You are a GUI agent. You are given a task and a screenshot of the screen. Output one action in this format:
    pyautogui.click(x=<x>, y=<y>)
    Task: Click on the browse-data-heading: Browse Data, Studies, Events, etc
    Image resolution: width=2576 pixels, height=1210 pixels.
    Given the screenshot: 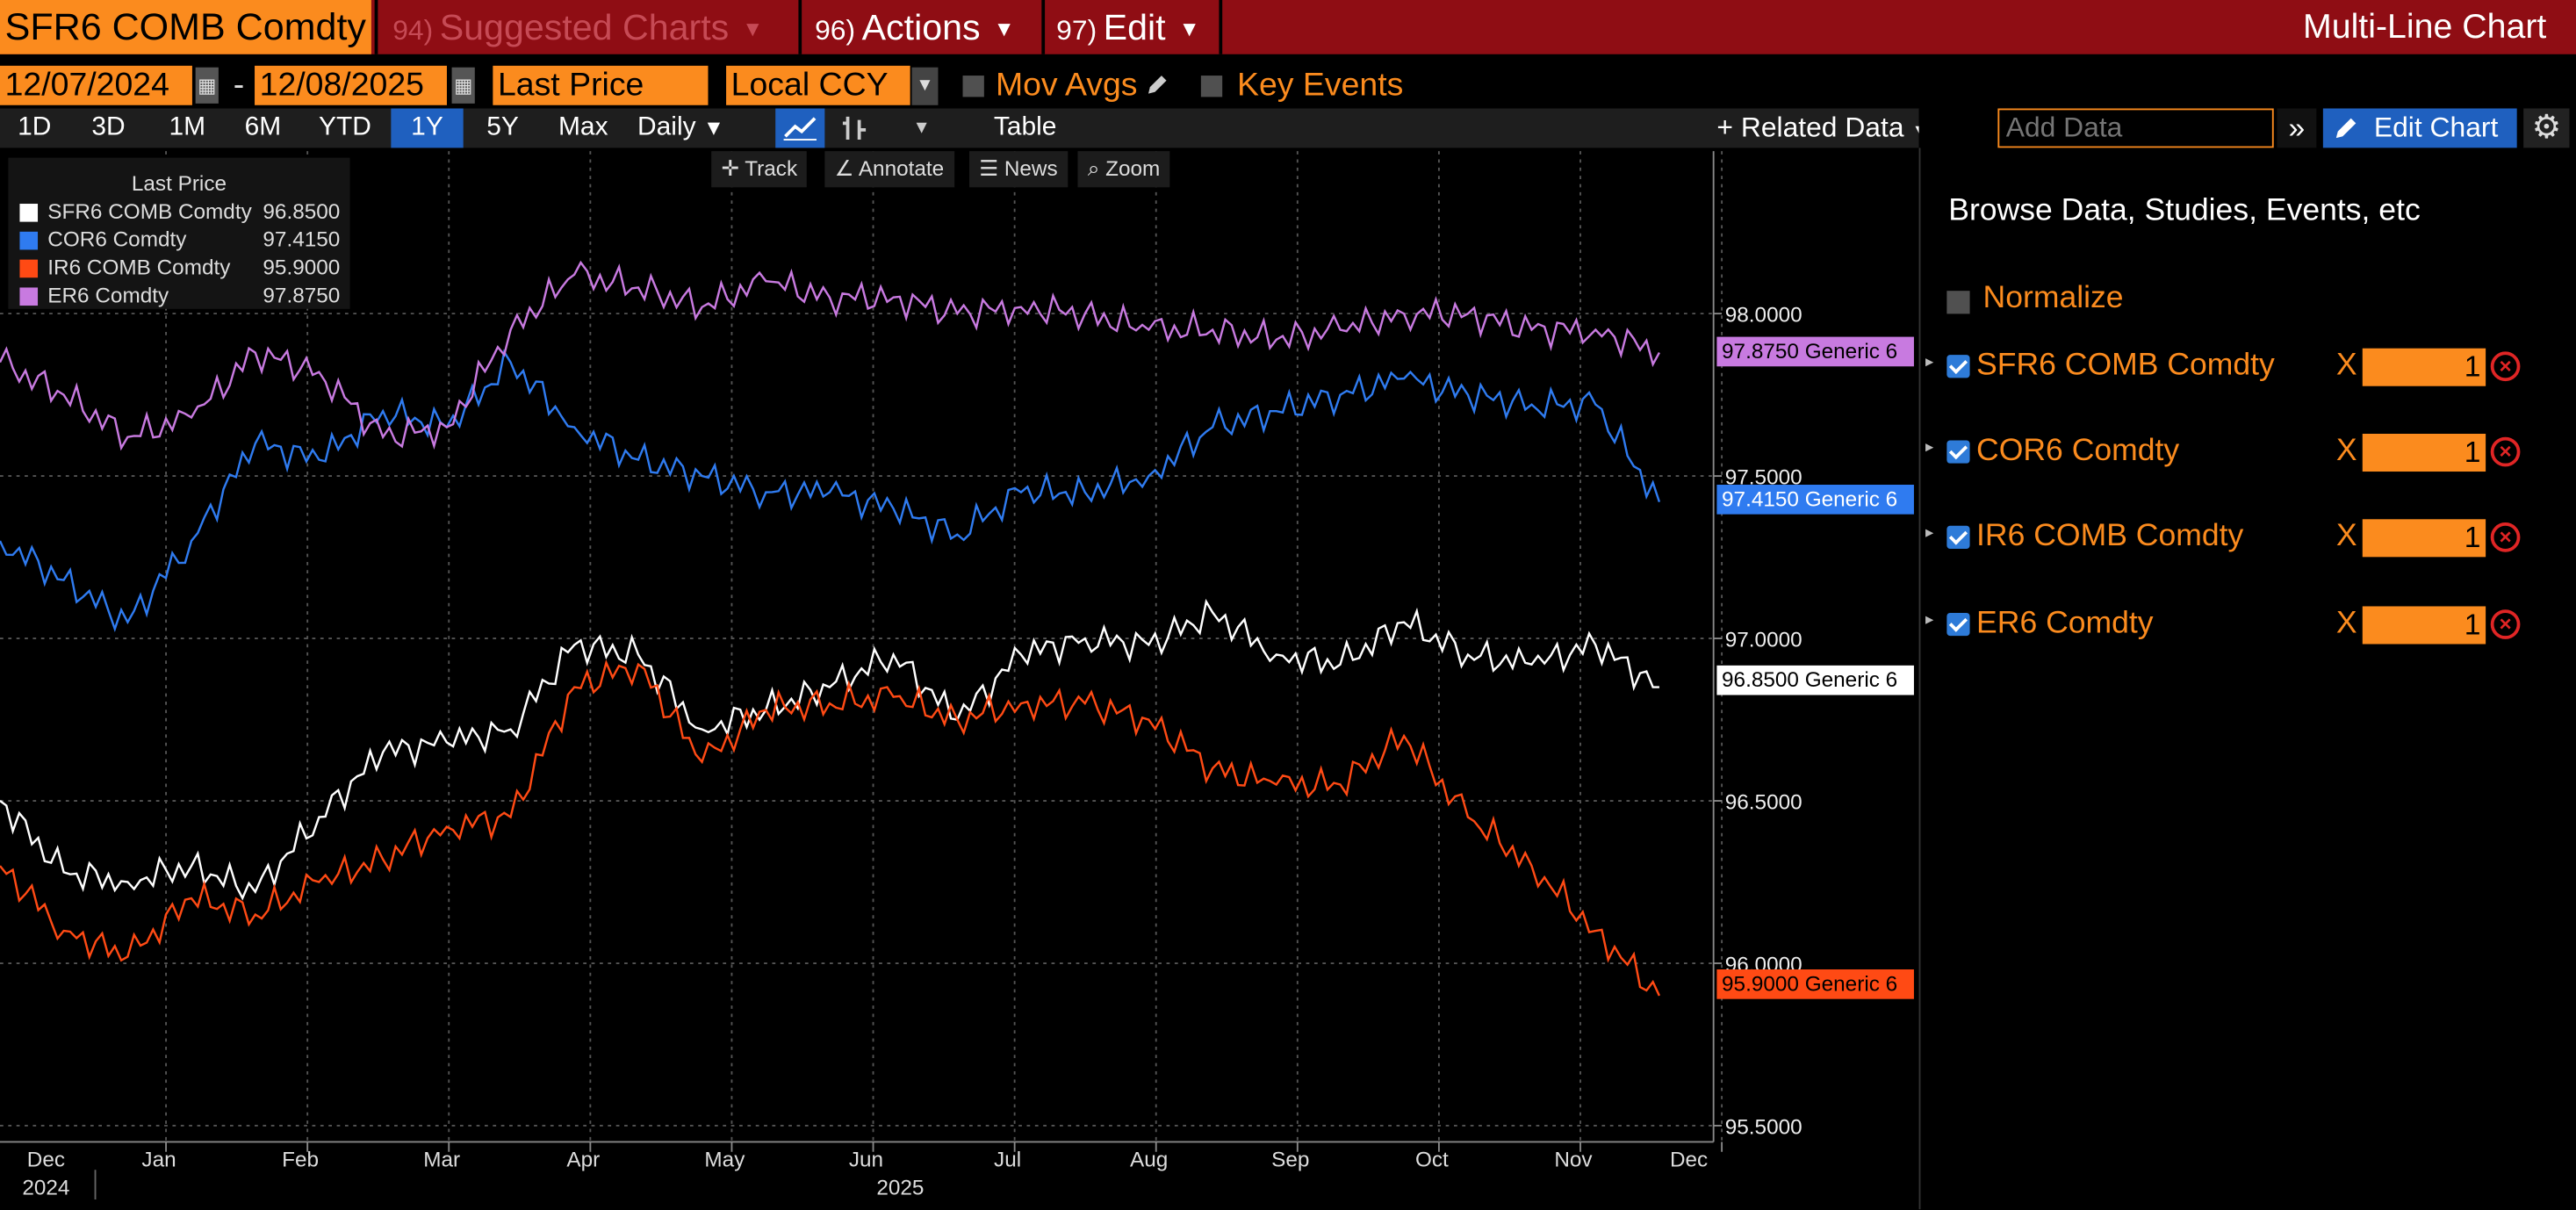 What is the action you would take?
    pyautogui.click(x=2184, y=211)
    